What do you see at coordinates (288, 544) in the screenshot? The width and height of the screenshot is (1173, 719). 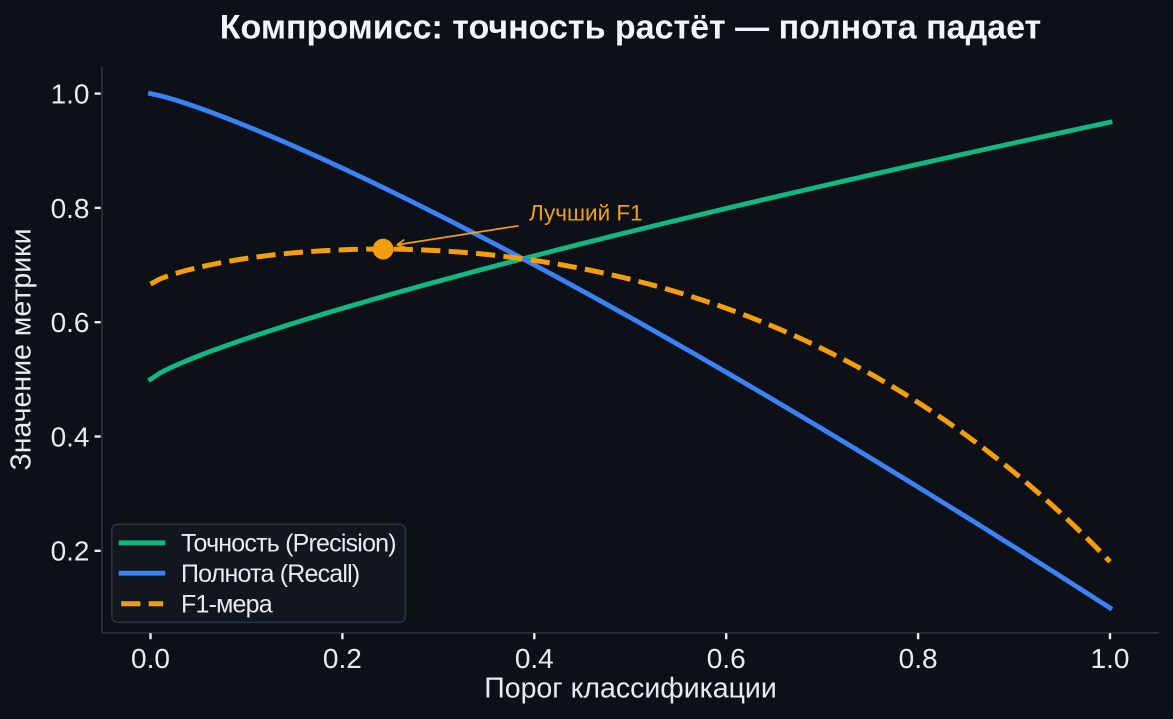 I see `svg-text: Точность (Precision)` at bounding box center [288, 544].